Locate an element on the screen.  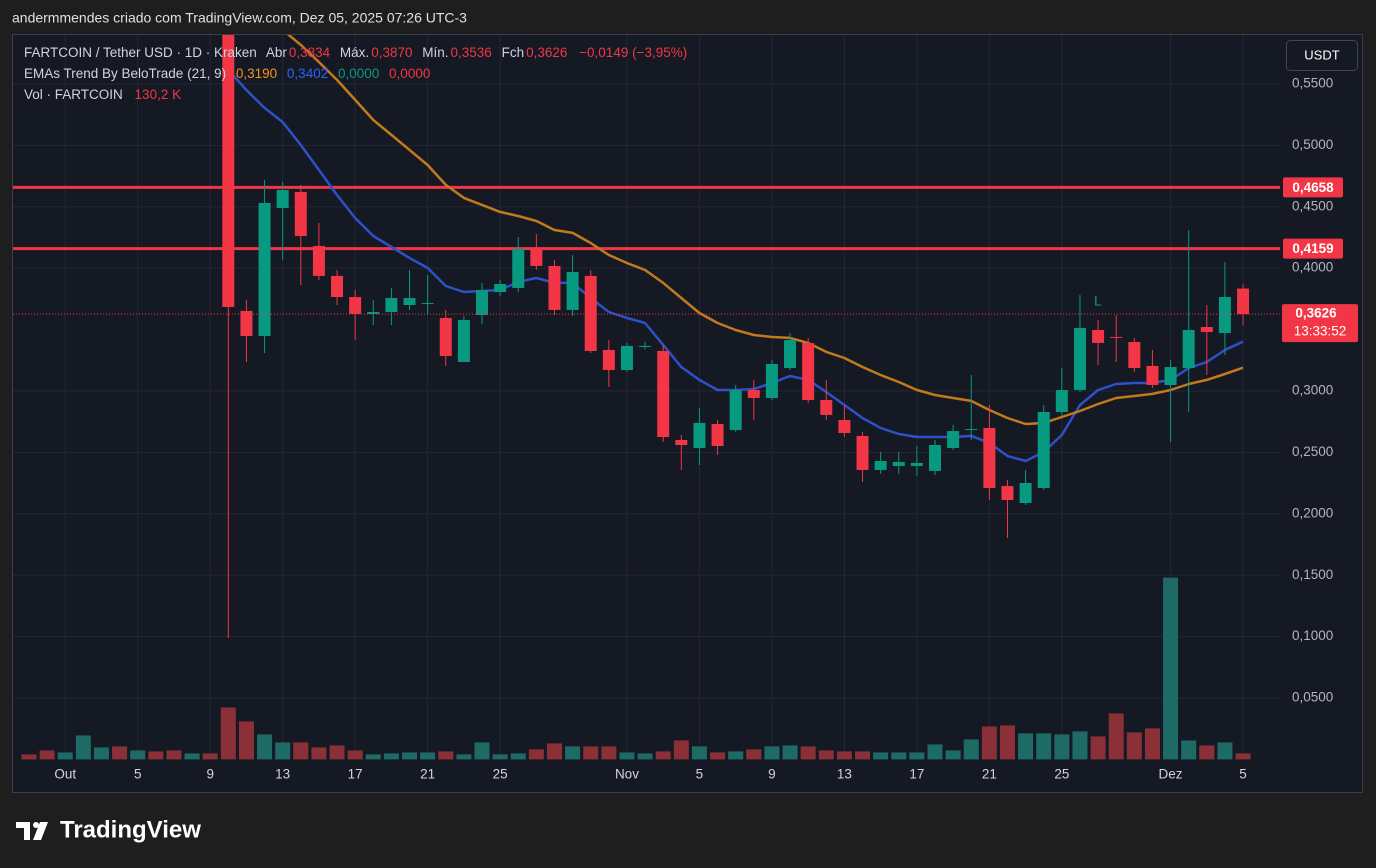
level-label-bg is located at coordinates (1313, 248).